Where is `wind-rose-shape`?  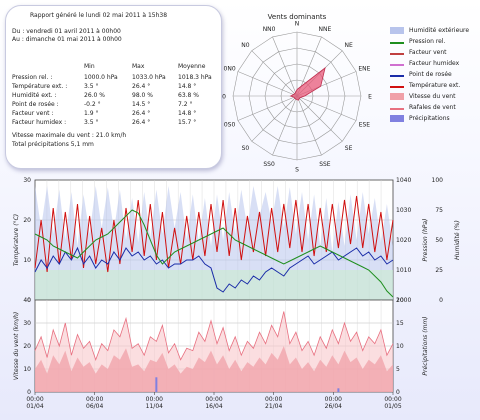
wind-rose-shape is located at coordinates (307, 83).